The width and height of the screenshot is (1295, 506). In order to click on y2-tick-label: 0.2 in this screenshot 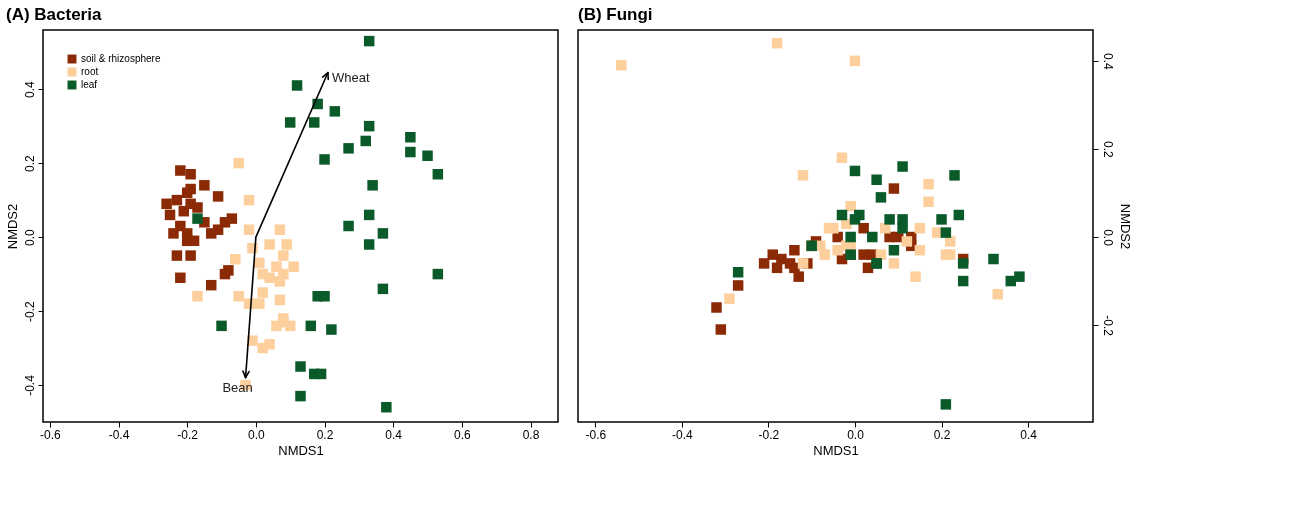, I will do `click(1107, 150)`.